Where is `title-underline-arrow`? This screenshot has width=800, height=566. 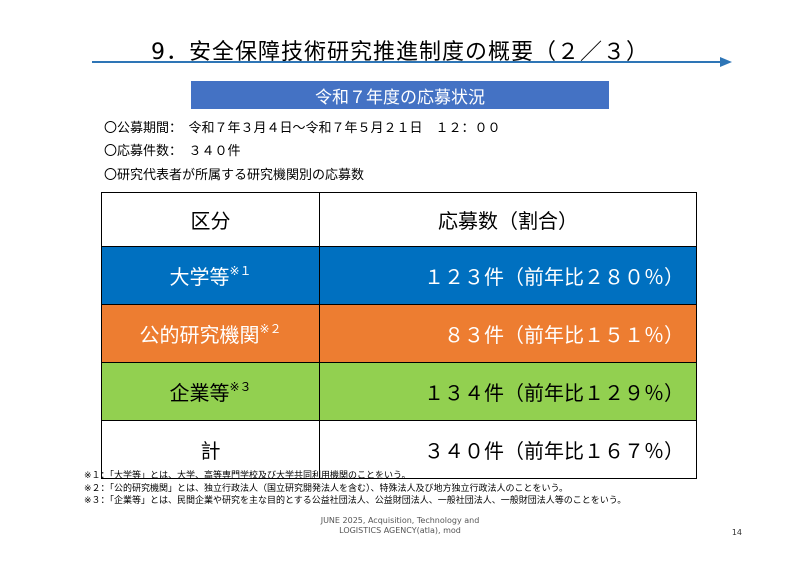
title-underline-arrow is located at coordinates (412, 62).